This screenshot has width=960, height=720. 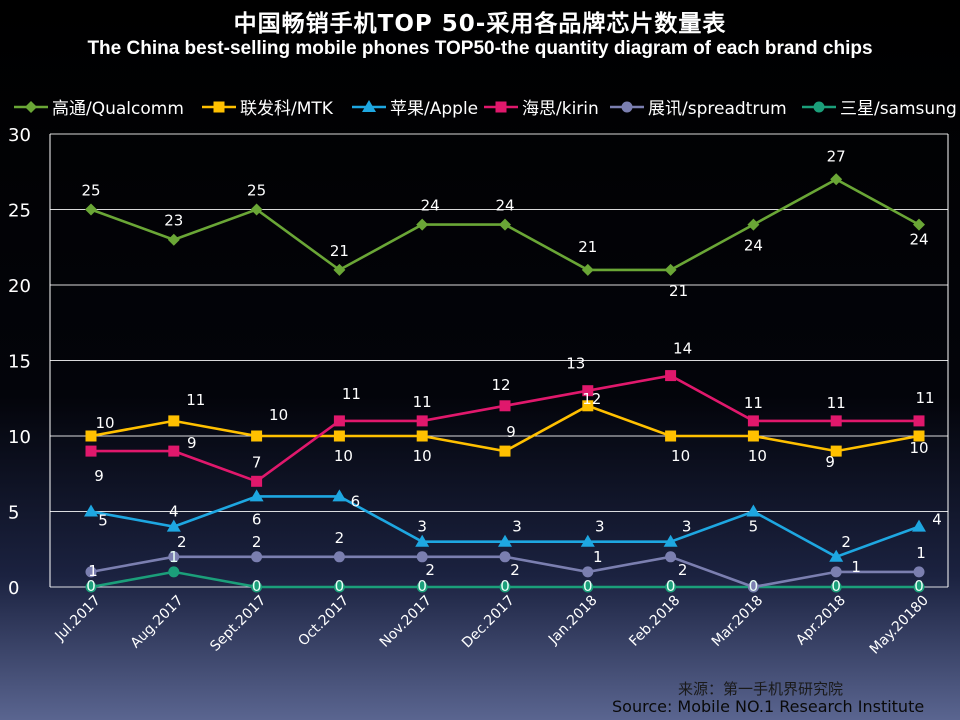 What do you see at coordinates (78, 619) in the screenshot?
I see `x-tick-label: Jul.2017` at bounding box center [78, 619].